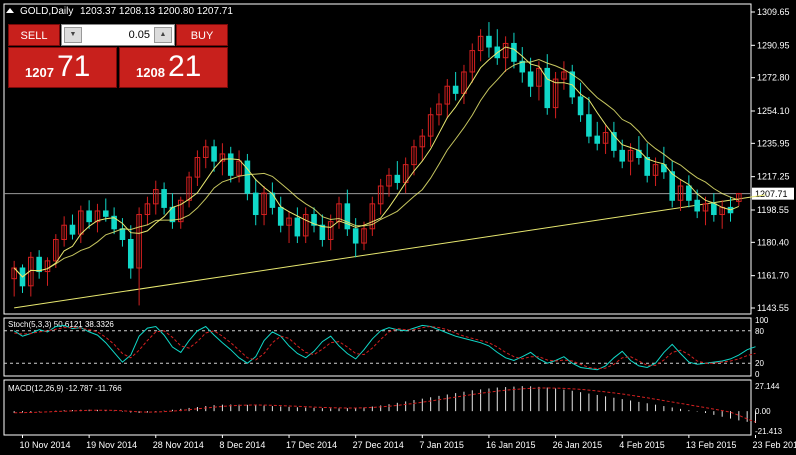 This screenshot has width=796, height=455. What do you see at coordinates (773, 12) in the screenshot?
I see `price-tick-label: 1309.65` at bounding box center [773, 12].